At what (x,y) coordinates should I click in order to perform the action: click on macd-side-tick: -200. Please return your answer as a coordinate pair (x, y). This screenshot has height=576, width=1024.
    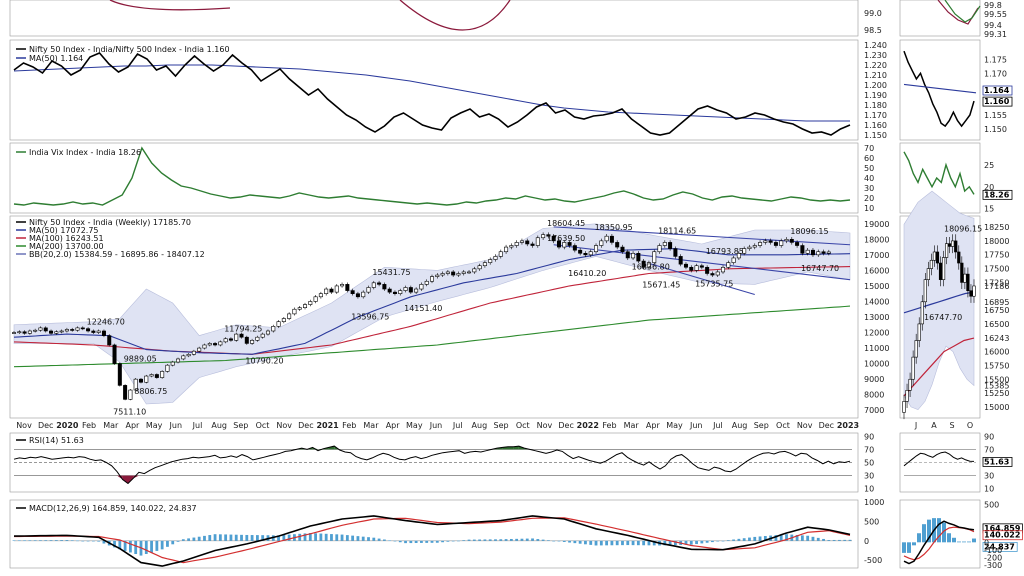
    Looking at the image, I should click on (993, 557).